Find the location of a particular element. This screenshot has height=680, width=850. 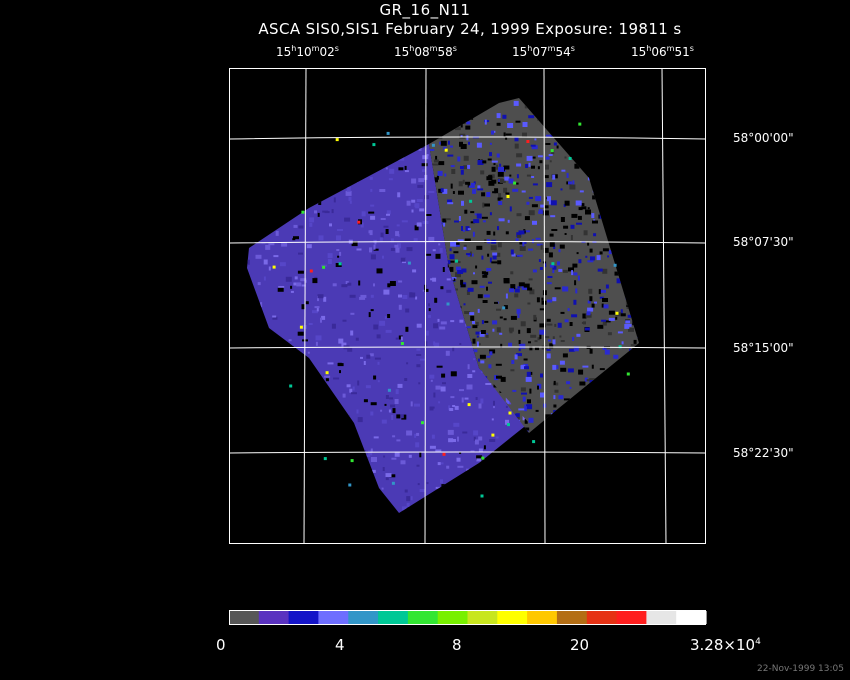

field-right is located at coordinates (534, 265).